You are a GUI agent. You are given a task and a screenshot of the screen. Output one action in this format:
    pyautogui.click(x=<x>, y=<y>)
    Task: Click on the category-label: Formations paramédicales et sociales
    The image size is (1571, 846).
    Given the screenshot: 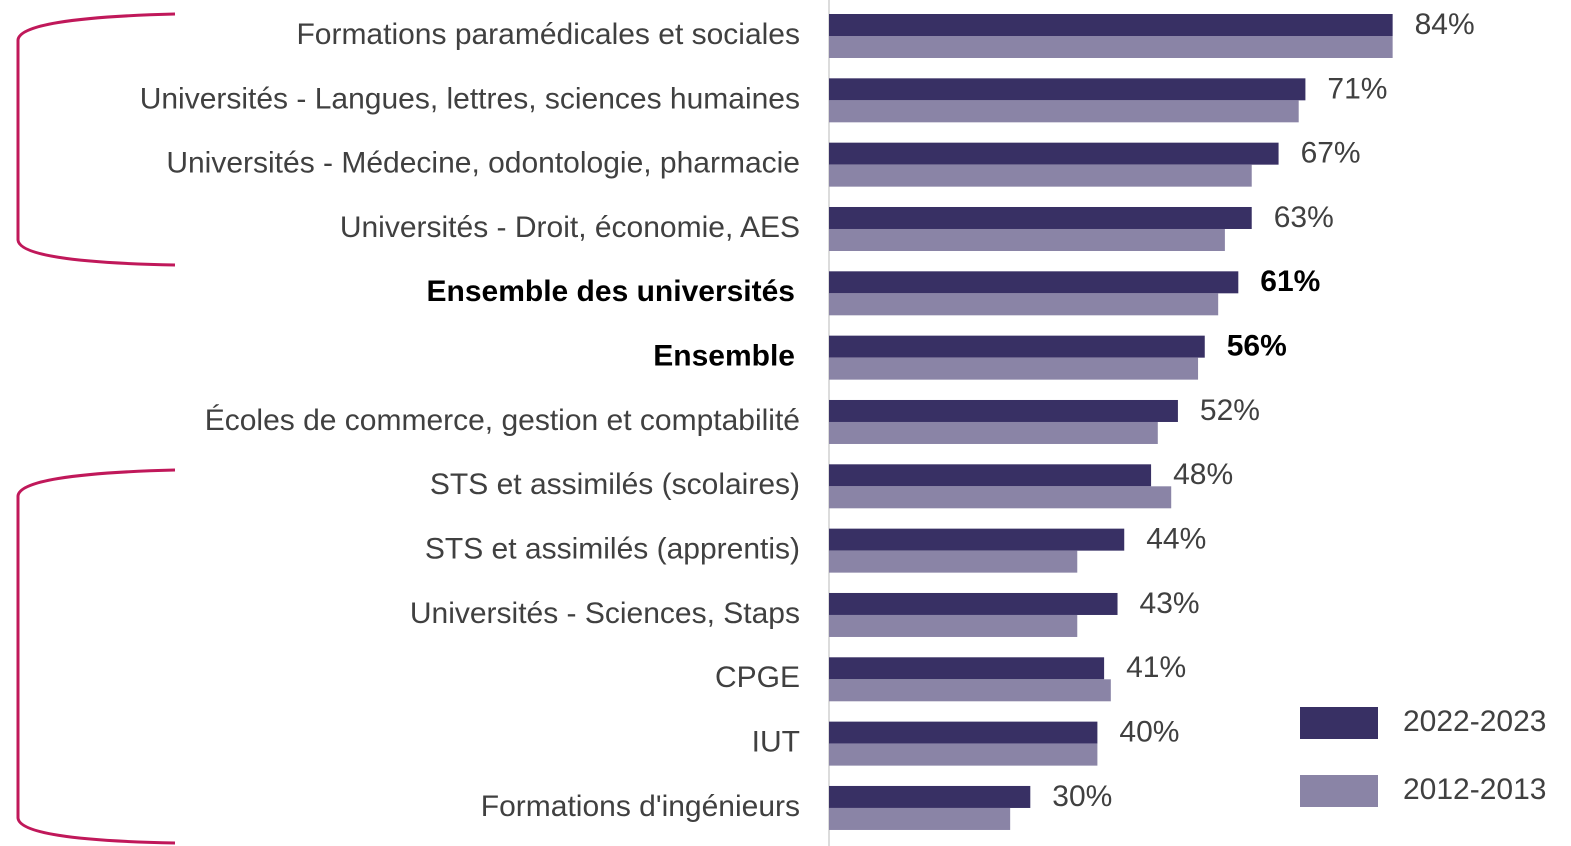 What is the action you would take?
    pyautogui.click(x=548, y=34)
    